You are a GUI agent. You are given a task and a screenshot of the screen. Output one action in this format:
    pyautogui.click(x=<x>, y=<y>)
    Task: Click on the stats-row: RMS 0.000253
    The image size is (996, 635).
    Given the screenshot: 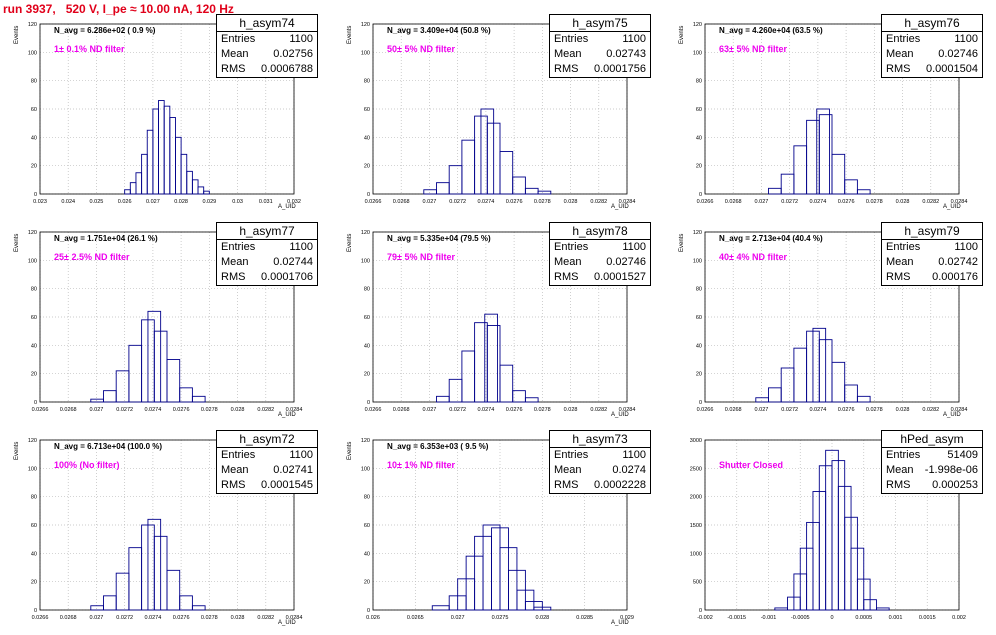 What is the action you would take?
    pyautogui.click(x=932, y=485)
    